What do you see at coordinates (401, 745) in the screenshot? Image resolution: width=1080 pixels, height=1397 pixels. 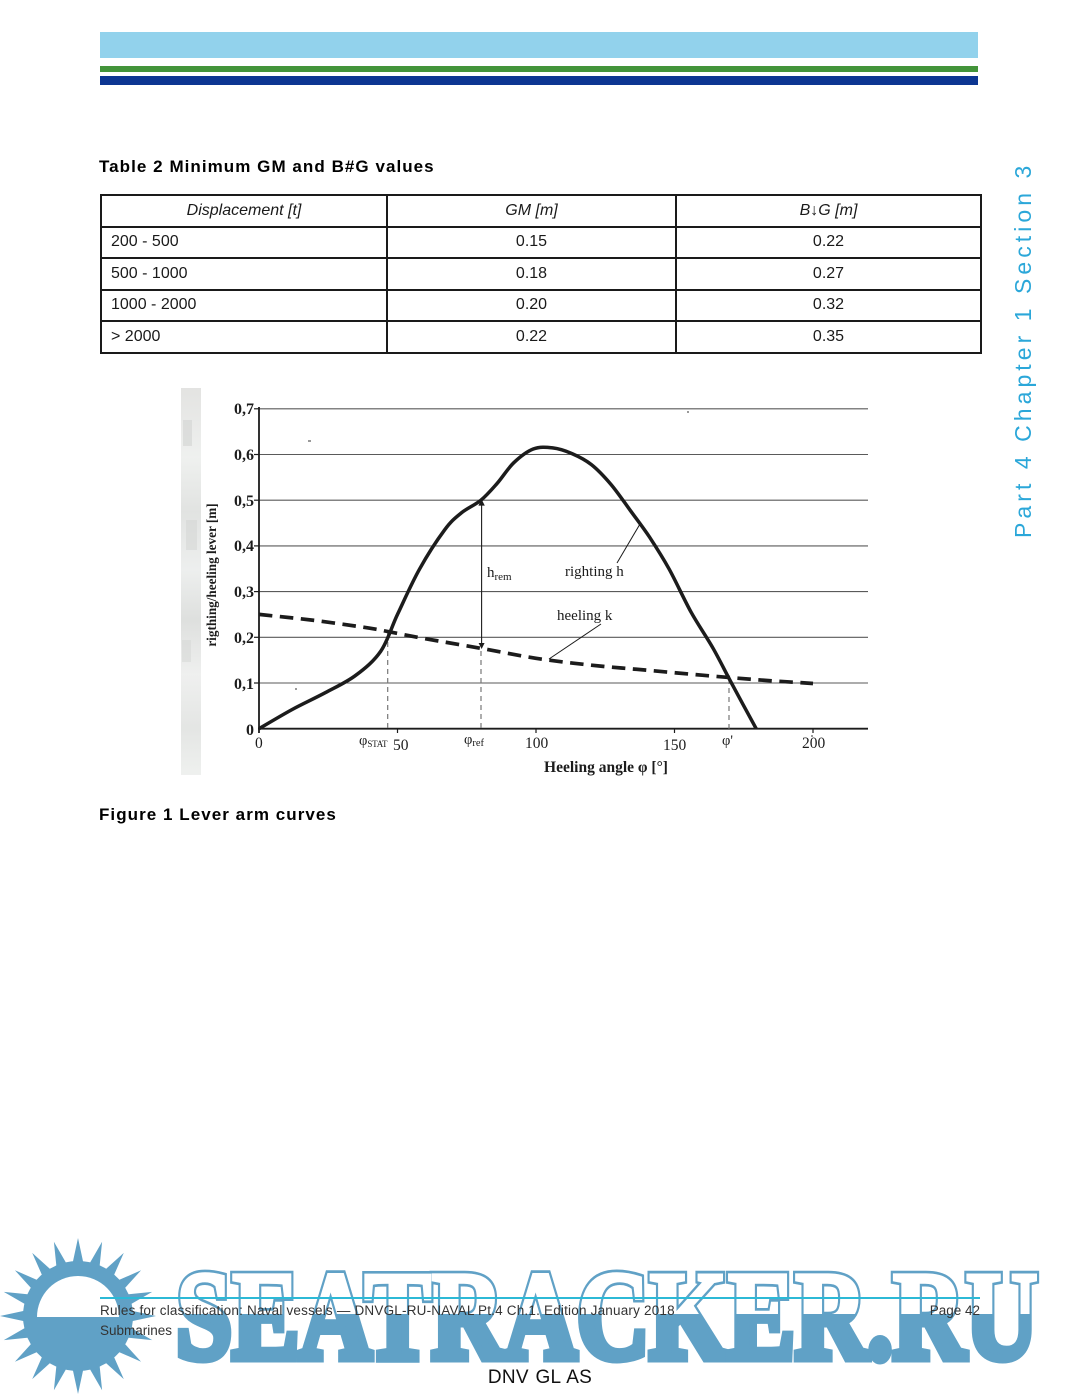 I see `svg-text: 50` at bounding box center [401, 745].